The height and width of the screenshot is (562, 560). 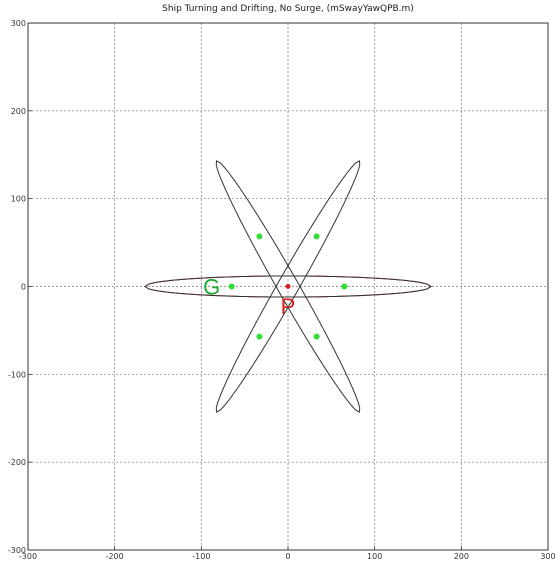 What do you see at coordinates (249, 297) in the screenshot?
I see `label-layer: GP` at bounding box center [249, 297].